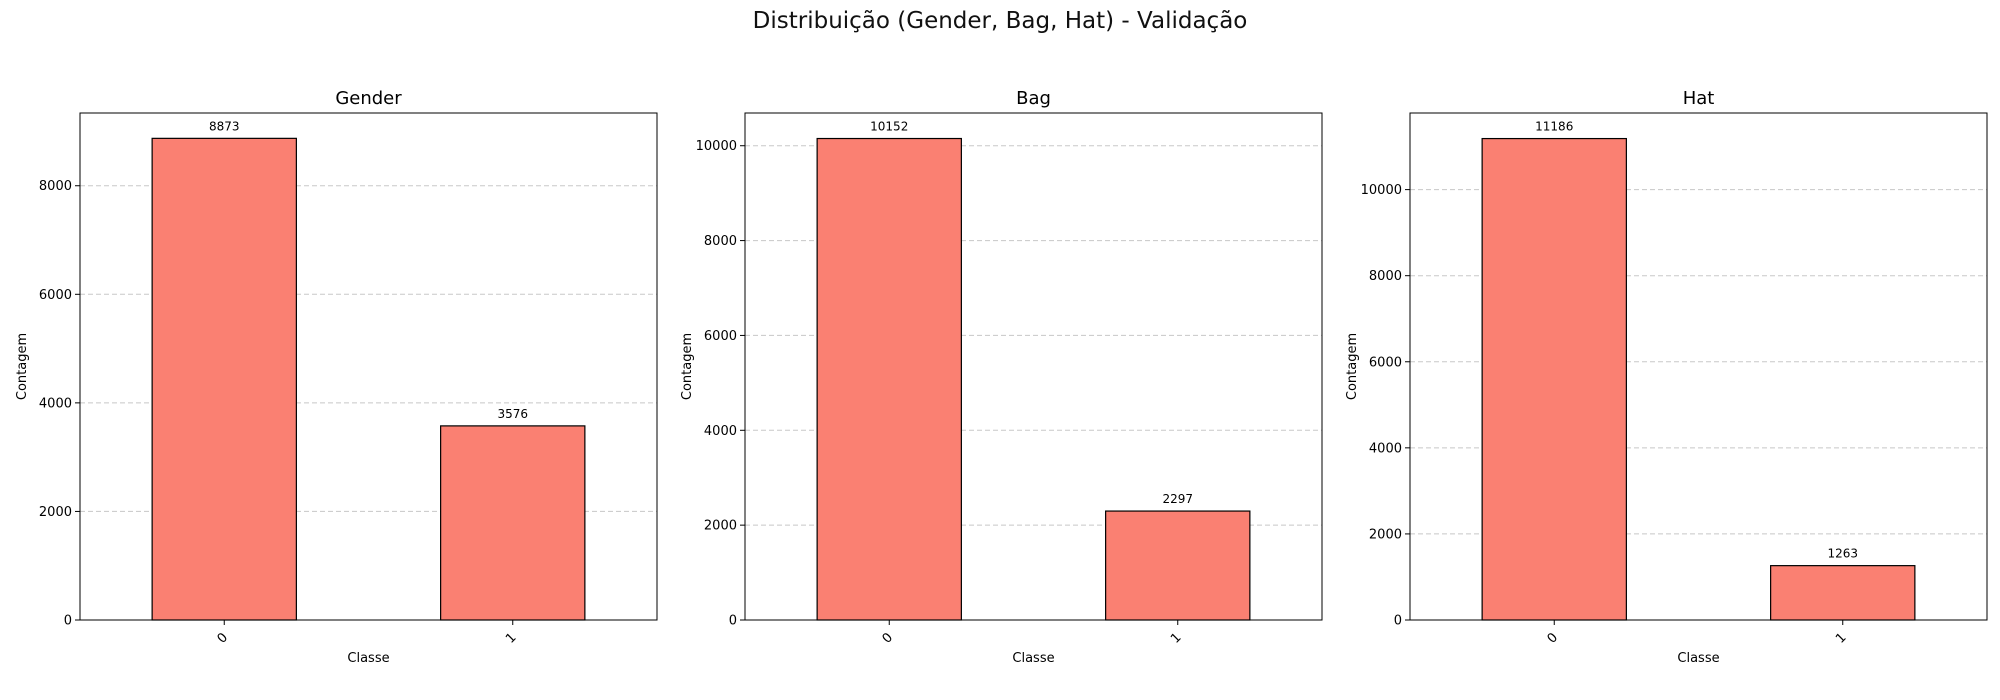 The width and height of the screenshot is (2000, 700). I want to click on chart-title: Bag, so click(1033, 98).